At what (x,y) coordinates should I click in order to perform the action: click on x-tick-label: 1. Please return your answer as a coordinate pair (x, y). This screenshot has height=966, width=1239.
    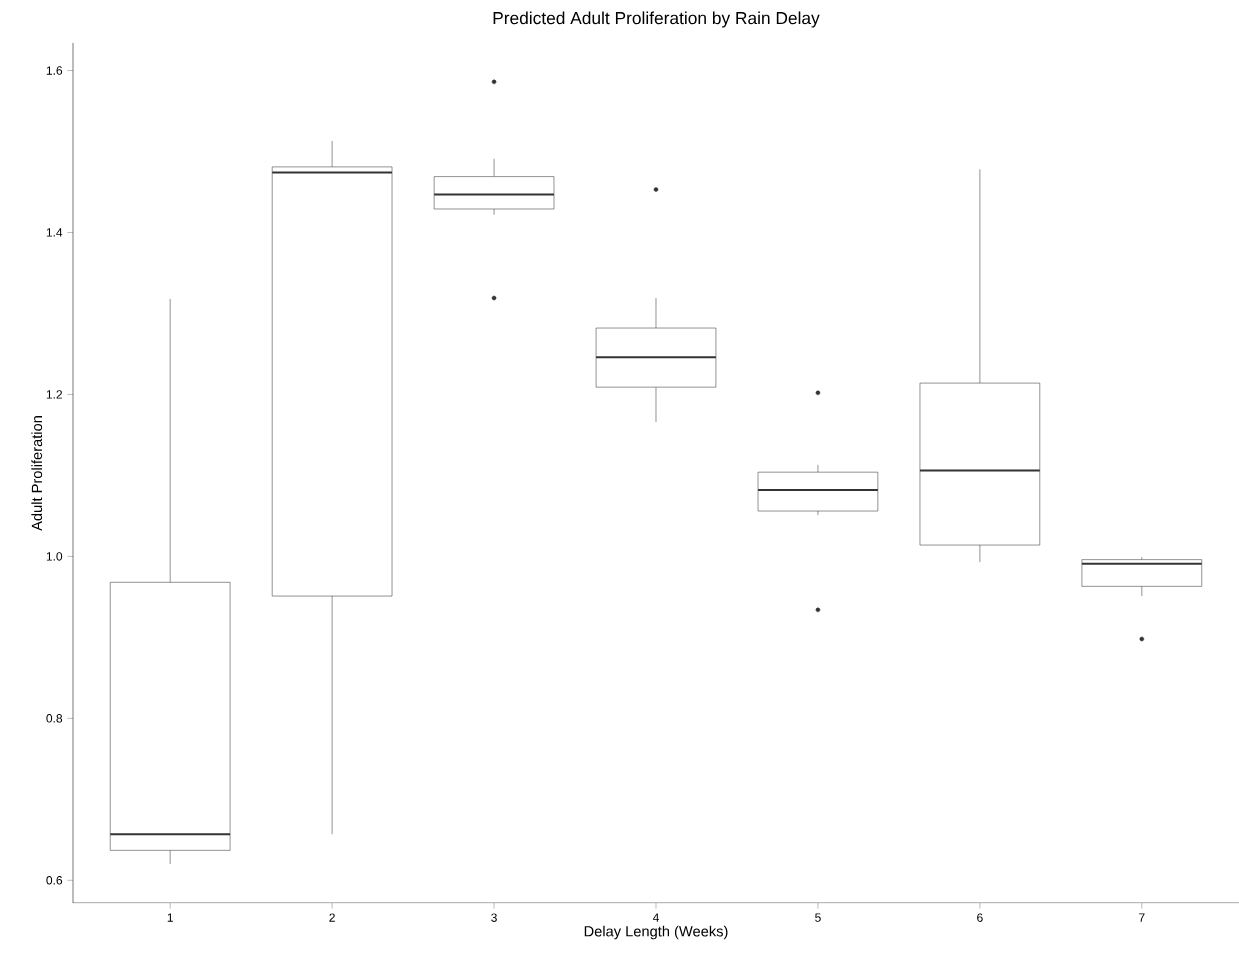
    Looking at the image, I should click on (170, 917).